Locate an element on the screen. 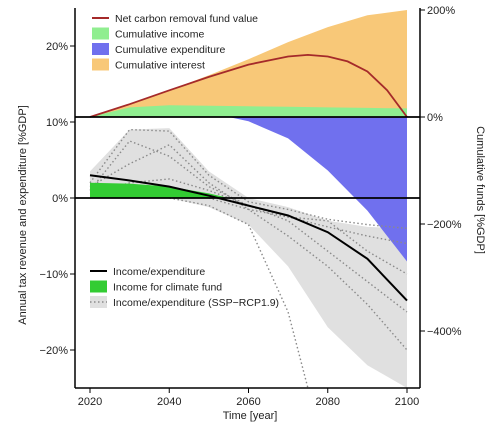 The height and width of the screenshot is (429, 500). x-tick-label: 2020 is located at coordinates (90, 402).